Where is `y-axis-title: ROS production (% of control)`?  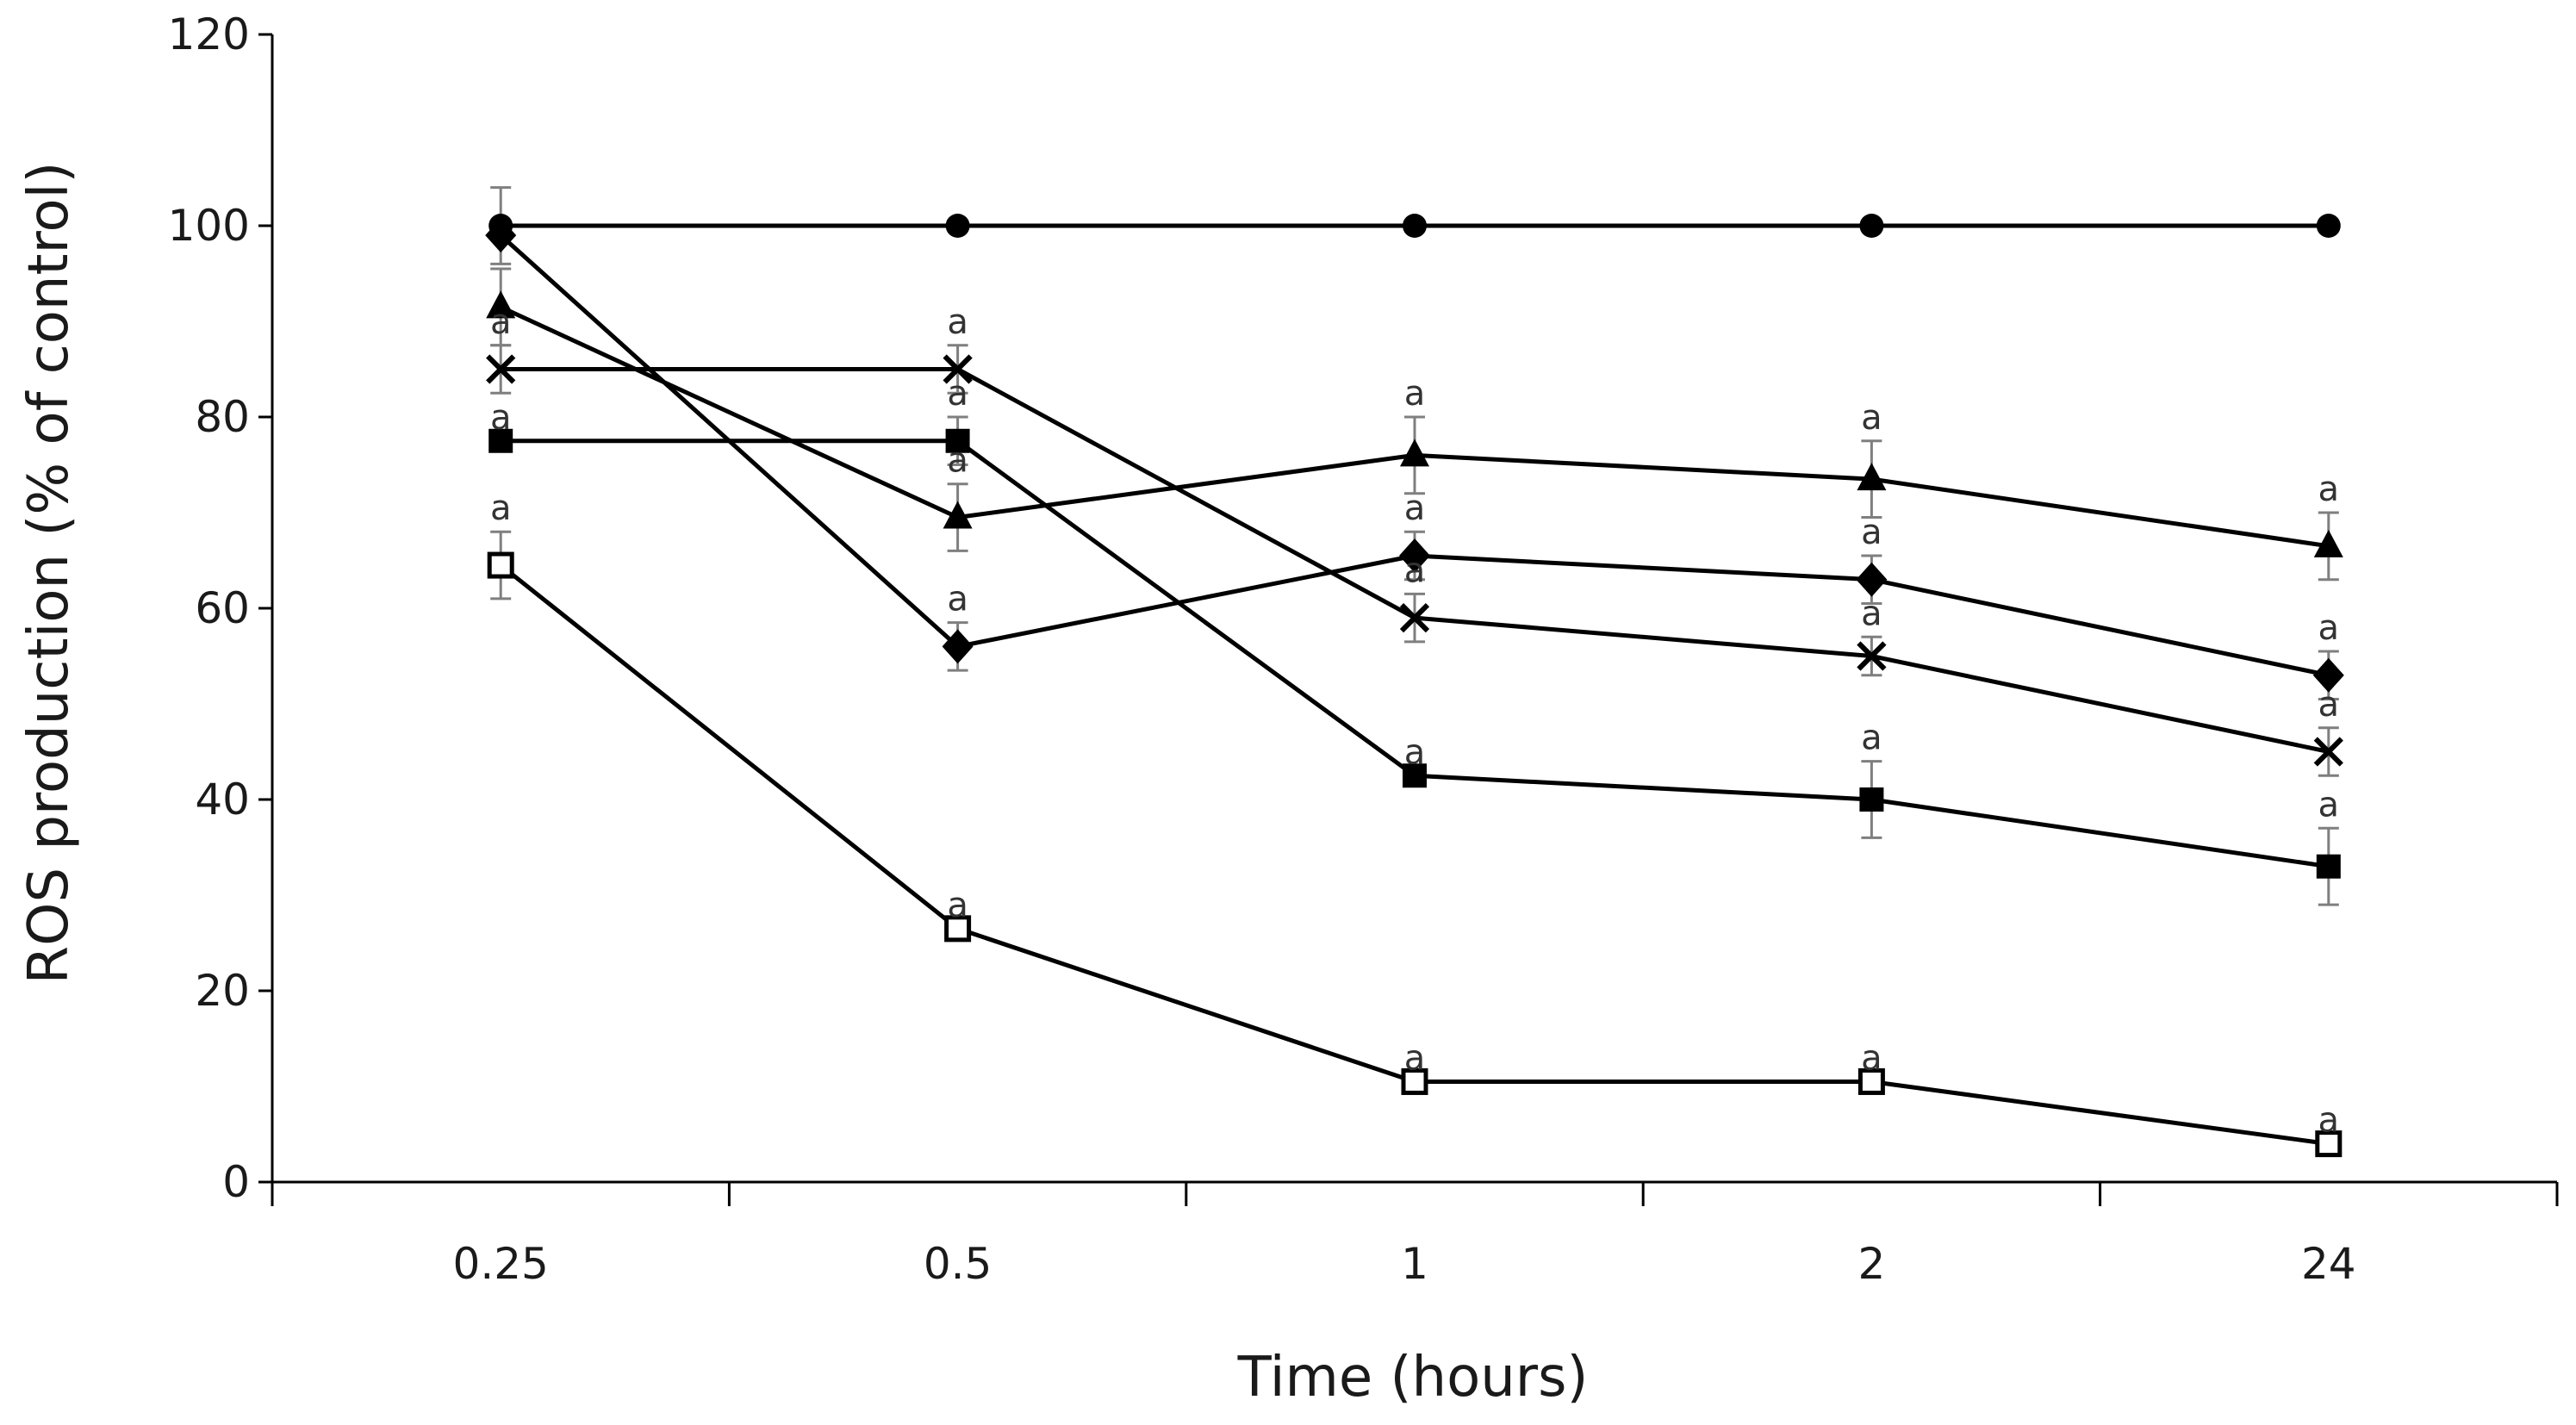
y-axis-title: ROS production (% of control) is located at coordinates (49, 573).